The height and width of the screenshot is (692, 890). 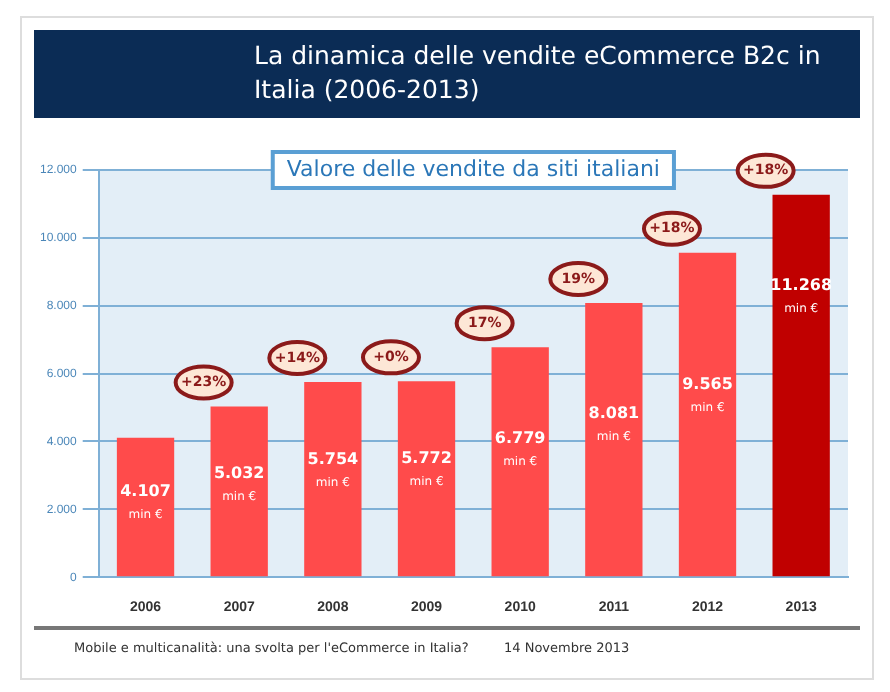 I want to click on chart-title: La dinamica delle vendite eCommerce B2c in Italia (2006-2013), so click(x=538, y=72).